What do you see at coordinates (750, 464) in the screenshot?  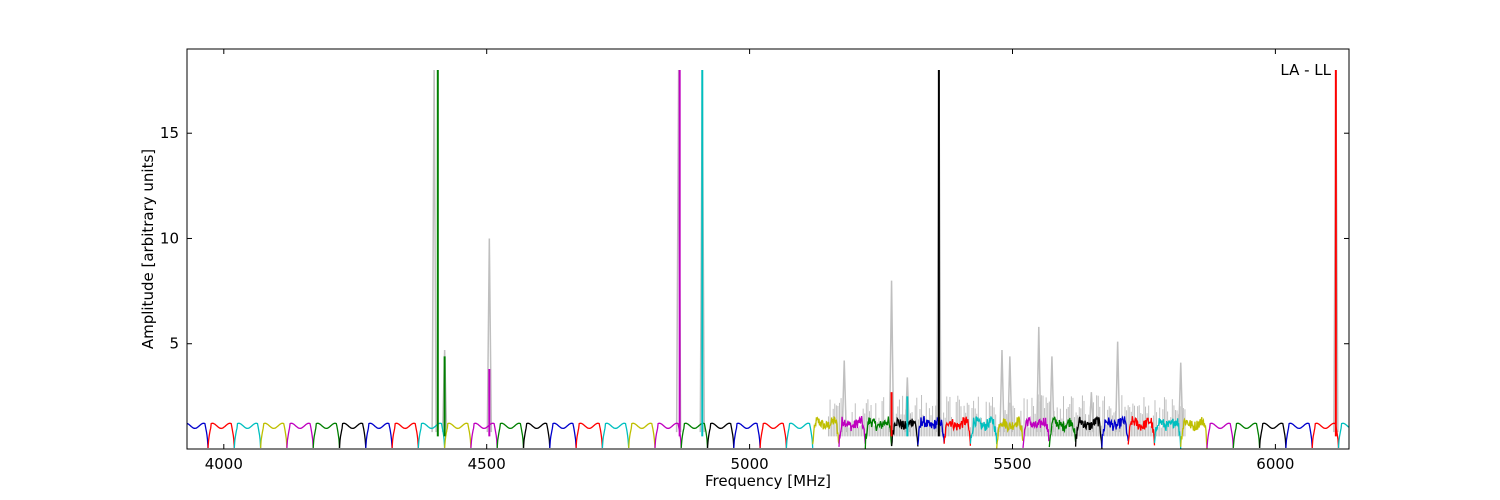 I see `x-tick-label: 5000` at bounding box center [750, 464].